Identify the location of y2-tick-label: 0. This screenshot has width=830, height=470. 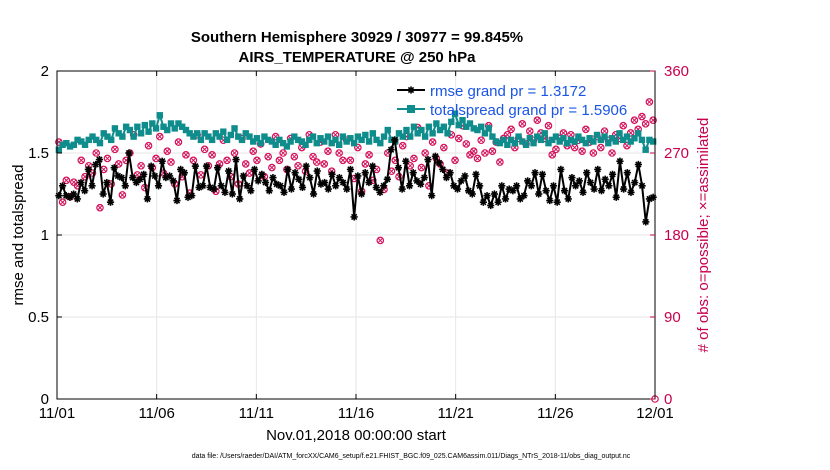
(668, 399).